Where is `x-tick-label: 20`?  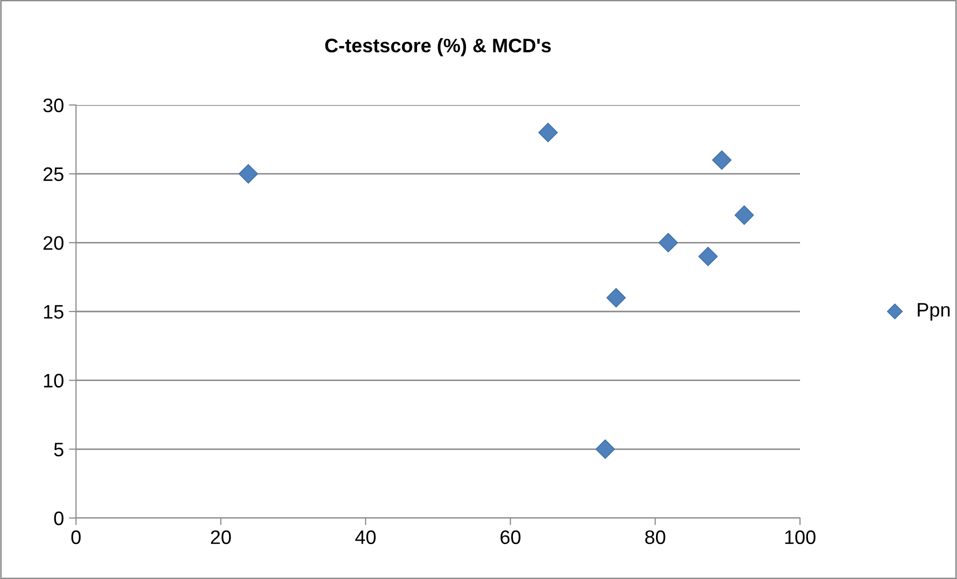 x-tick-label: 20 is located at coordinates (220, 537).